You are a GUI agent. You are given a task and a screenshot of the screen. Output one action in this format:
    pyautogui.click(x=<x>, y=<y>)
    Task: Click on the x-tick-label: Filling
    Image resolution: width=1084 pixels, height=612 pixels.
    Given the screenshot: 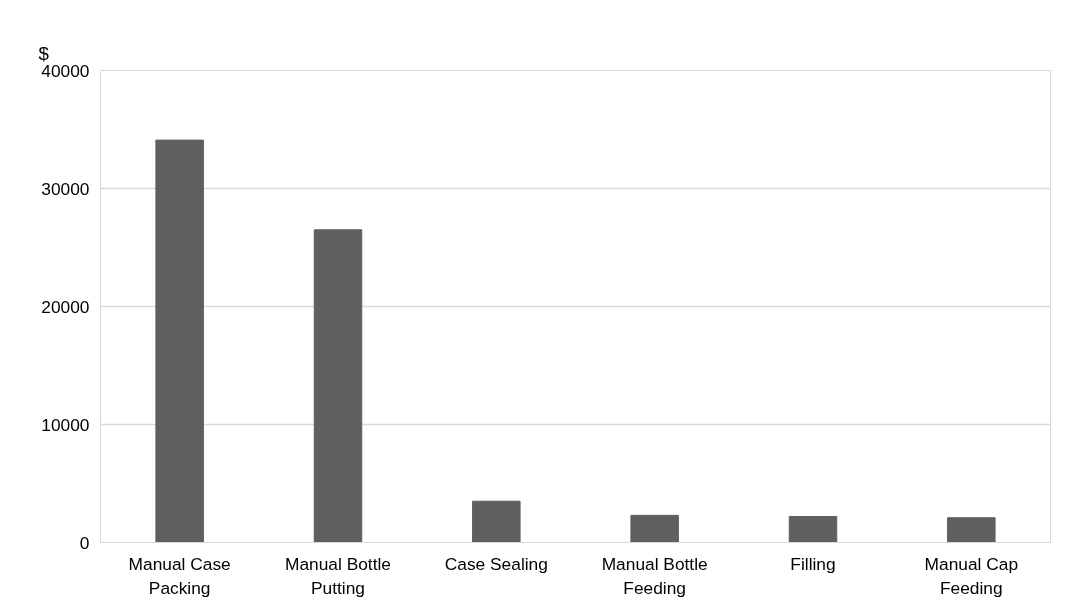 What is the action you would take?
    pyautogui.click(x=813, y=563)
    